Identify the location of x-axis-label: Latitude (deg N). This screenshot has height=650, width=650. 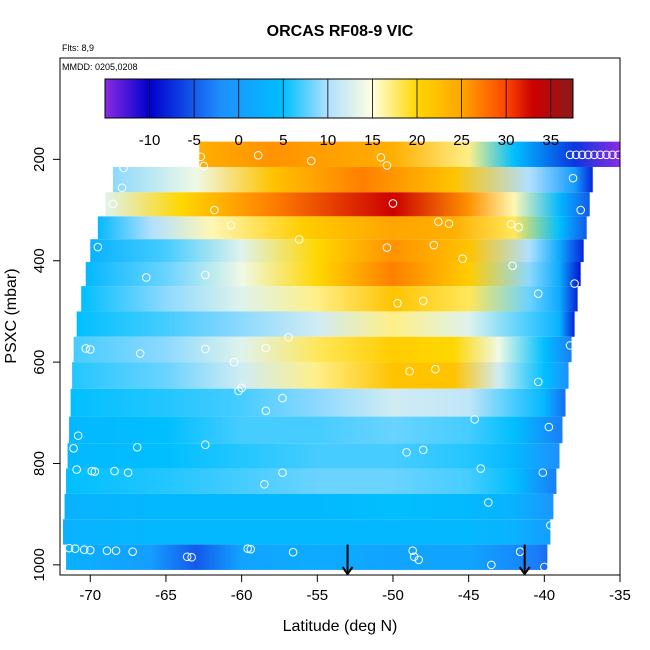
(340, 626).